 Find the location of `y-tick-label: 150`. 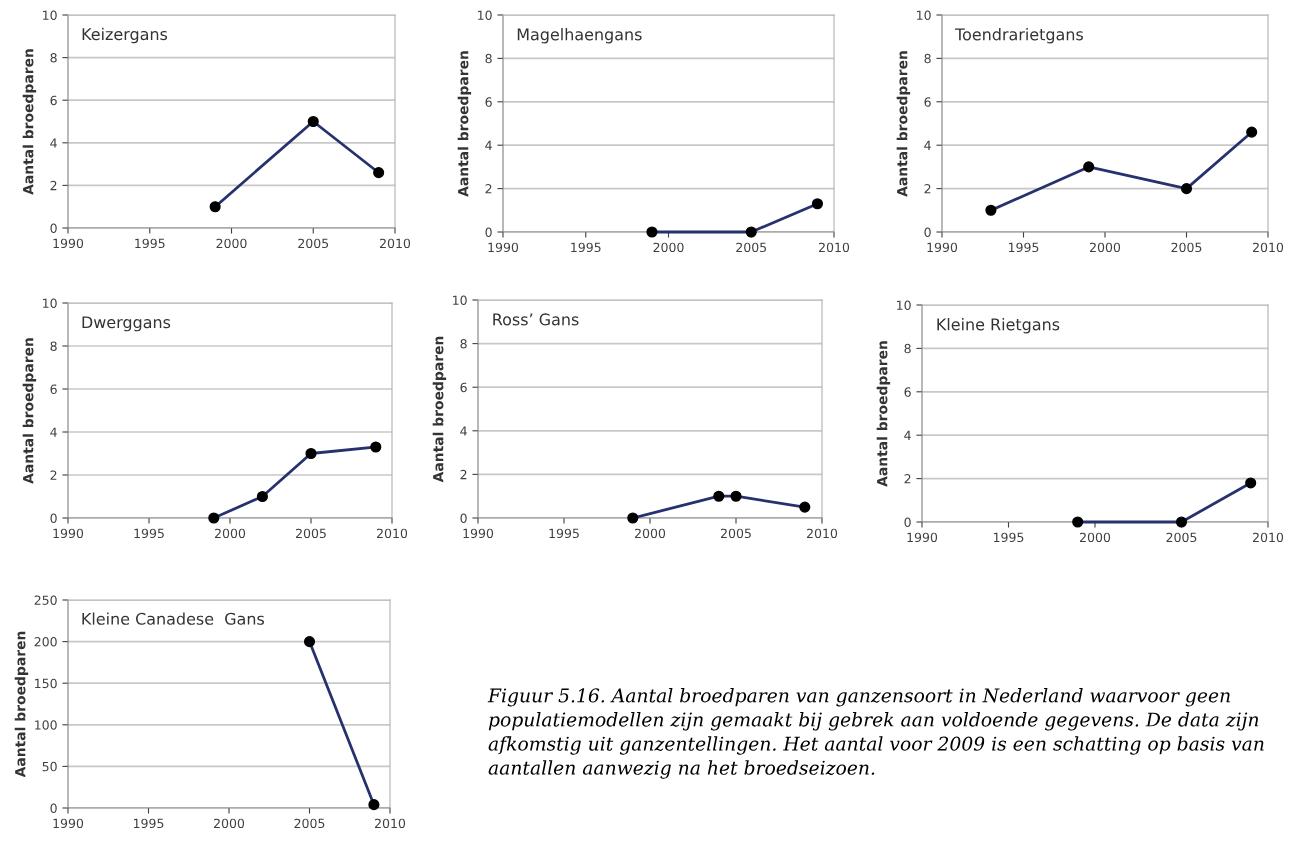

y-tick-label: 150 is located at coordinates (46, 683).